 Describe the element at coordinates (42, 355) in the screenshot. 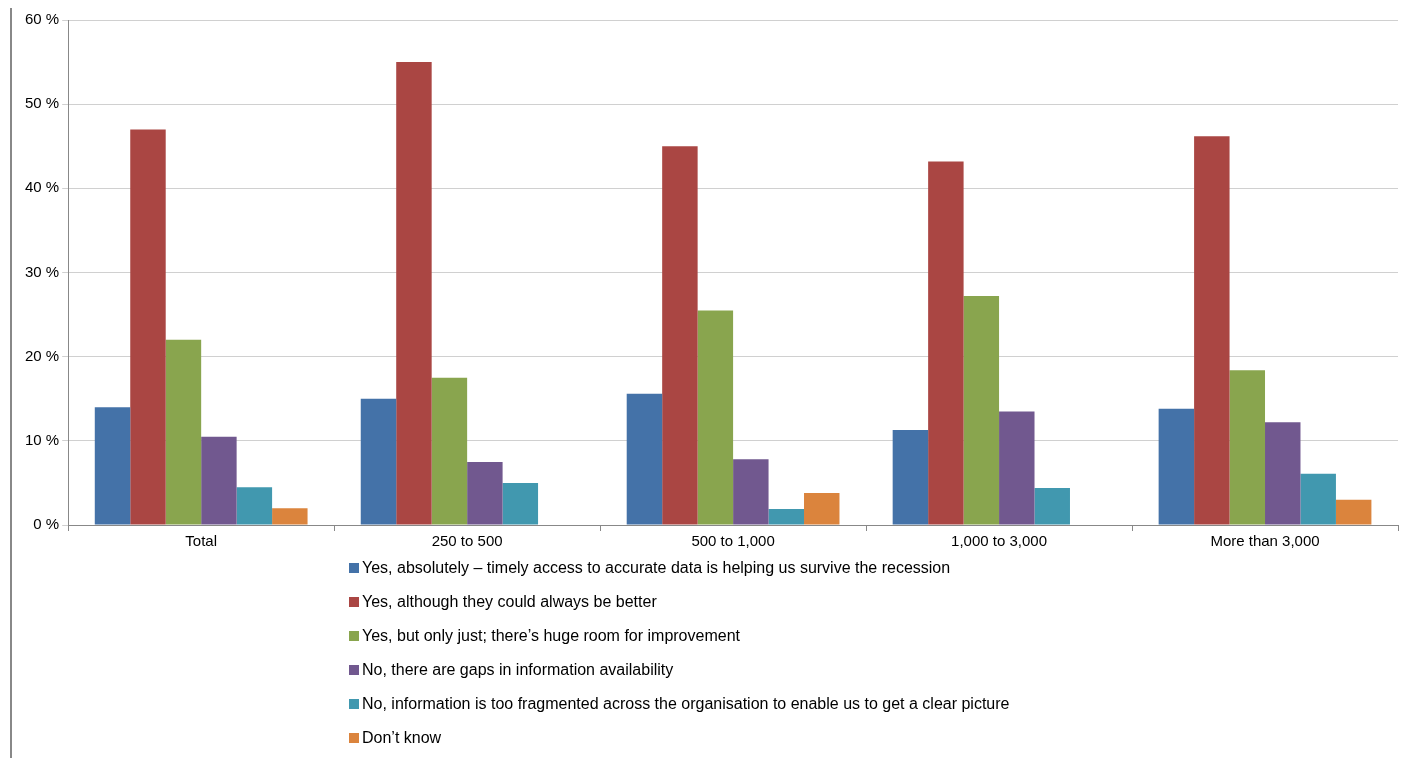

I see `y-tick-label: 20 %` at that location.